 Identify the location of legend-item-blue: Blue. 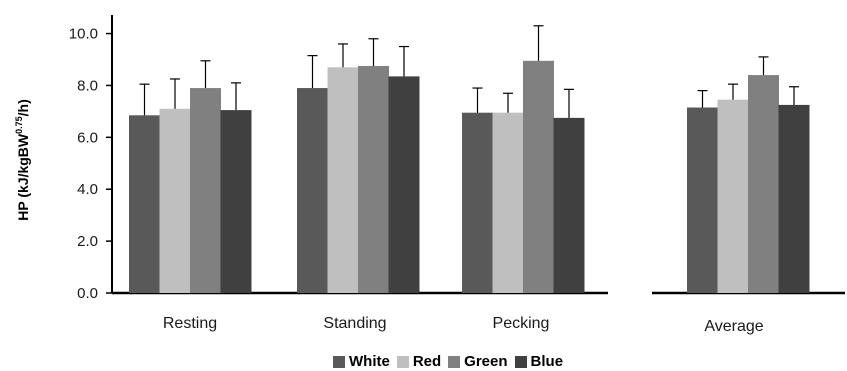
(539, 361).